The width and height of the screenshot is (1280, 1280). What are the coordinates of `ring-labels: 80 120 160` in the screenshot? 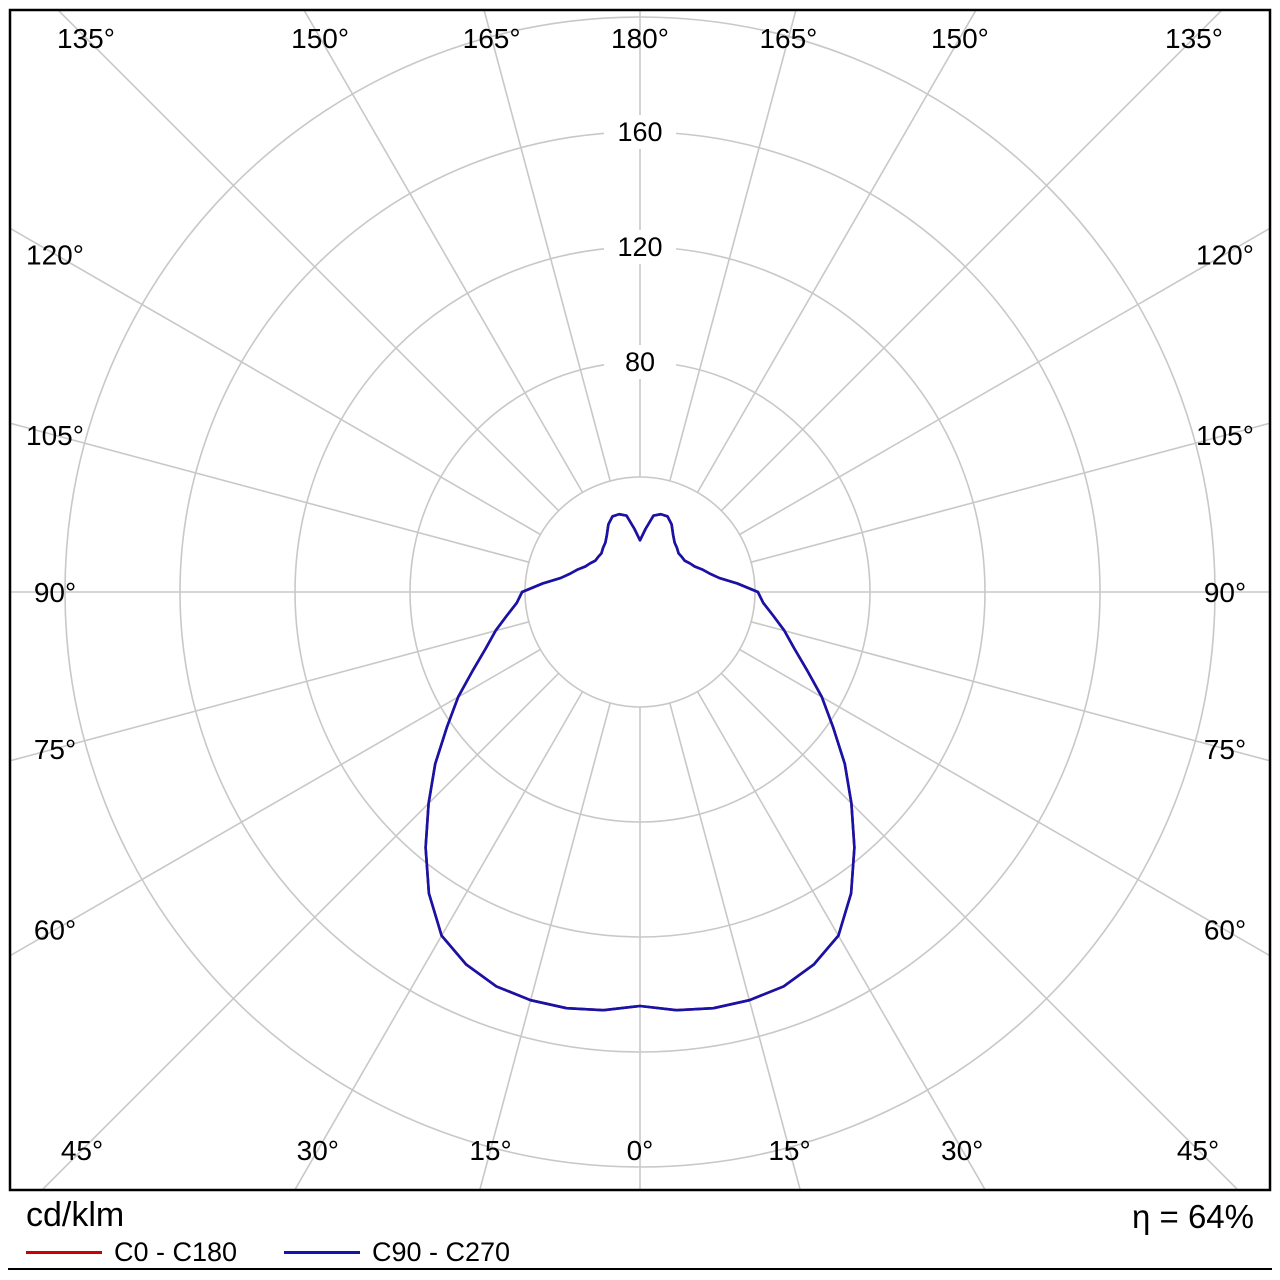 It's located at (640, 247).